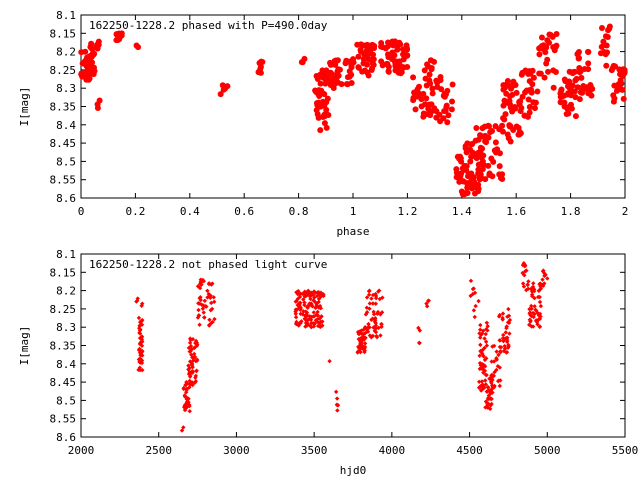 The image size is (640, 480). What do you see at coordinates (66, 88) in the screenshot?
I see `y-tick-label: 8.3` at bounding box center [66, 88].